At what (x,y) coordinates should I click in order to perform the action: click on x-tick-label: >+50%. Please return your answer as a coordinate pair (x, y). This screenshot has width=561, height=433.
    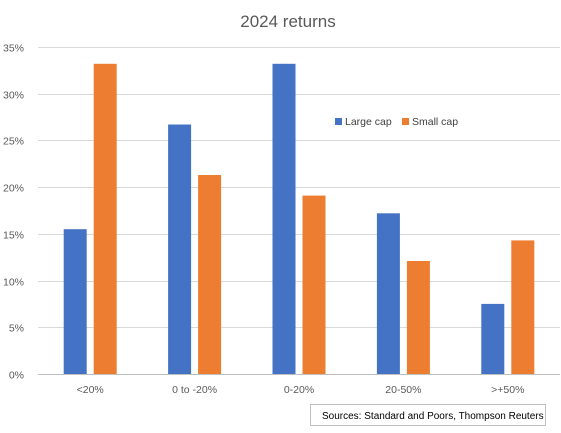
    Looking at the image, I should click on (507, 390).